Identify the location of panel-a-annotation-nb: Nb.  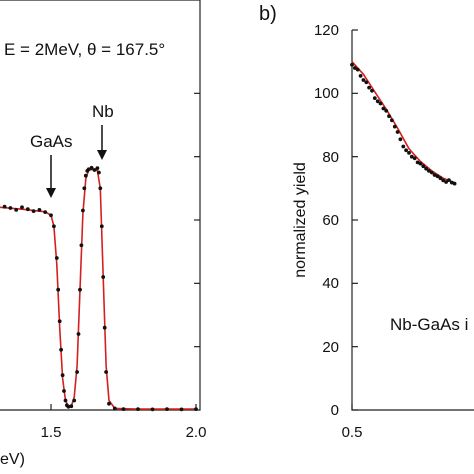
(103, 111).